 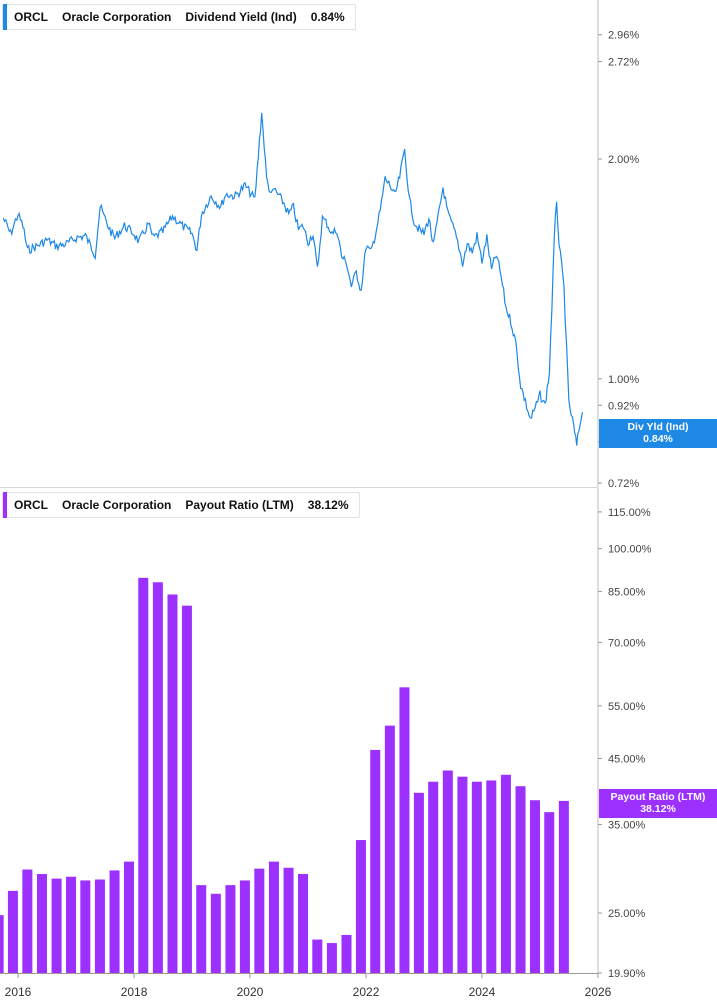 What do you see at coordinates (328, 505) in the screenshot?
I see `bottom-legend-value: 38.12%` at bounding box center [328, 505].